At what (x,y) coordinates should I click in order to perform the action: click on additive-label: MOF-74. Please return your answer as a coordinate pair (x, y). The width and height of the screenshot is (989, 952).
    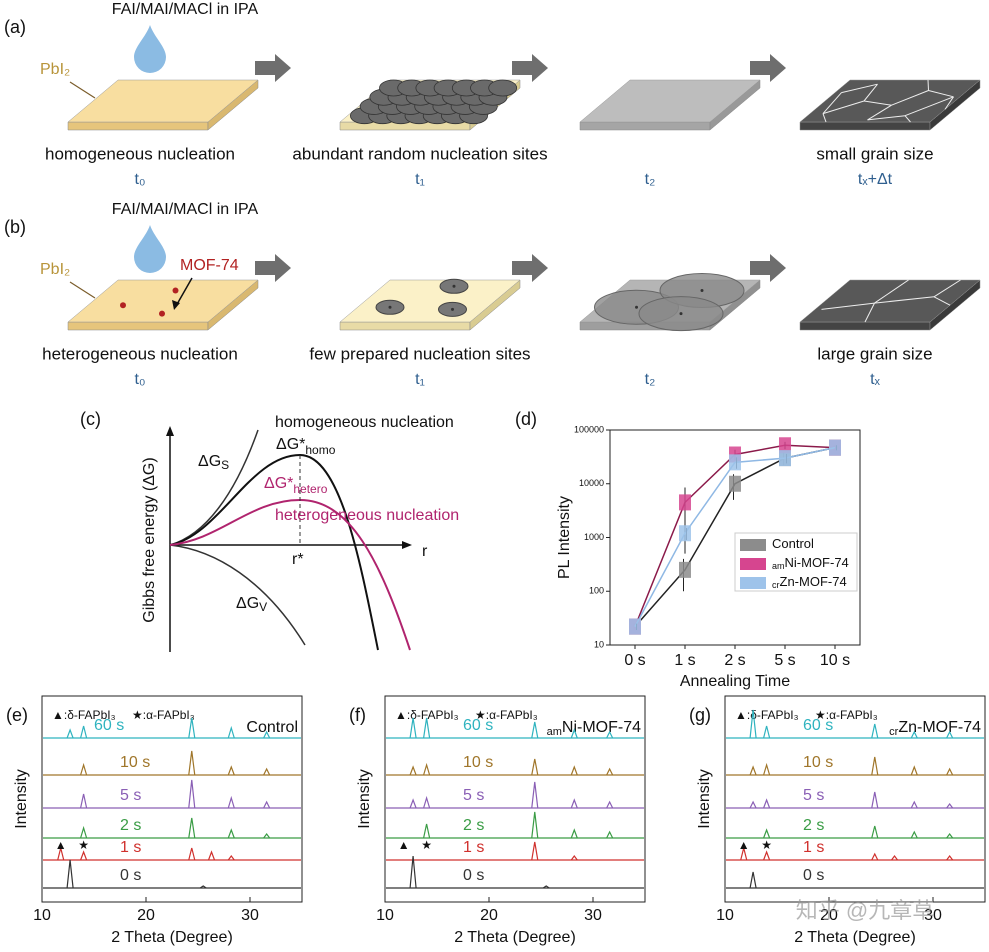
    Looking at the image, I should click on (209, 265).